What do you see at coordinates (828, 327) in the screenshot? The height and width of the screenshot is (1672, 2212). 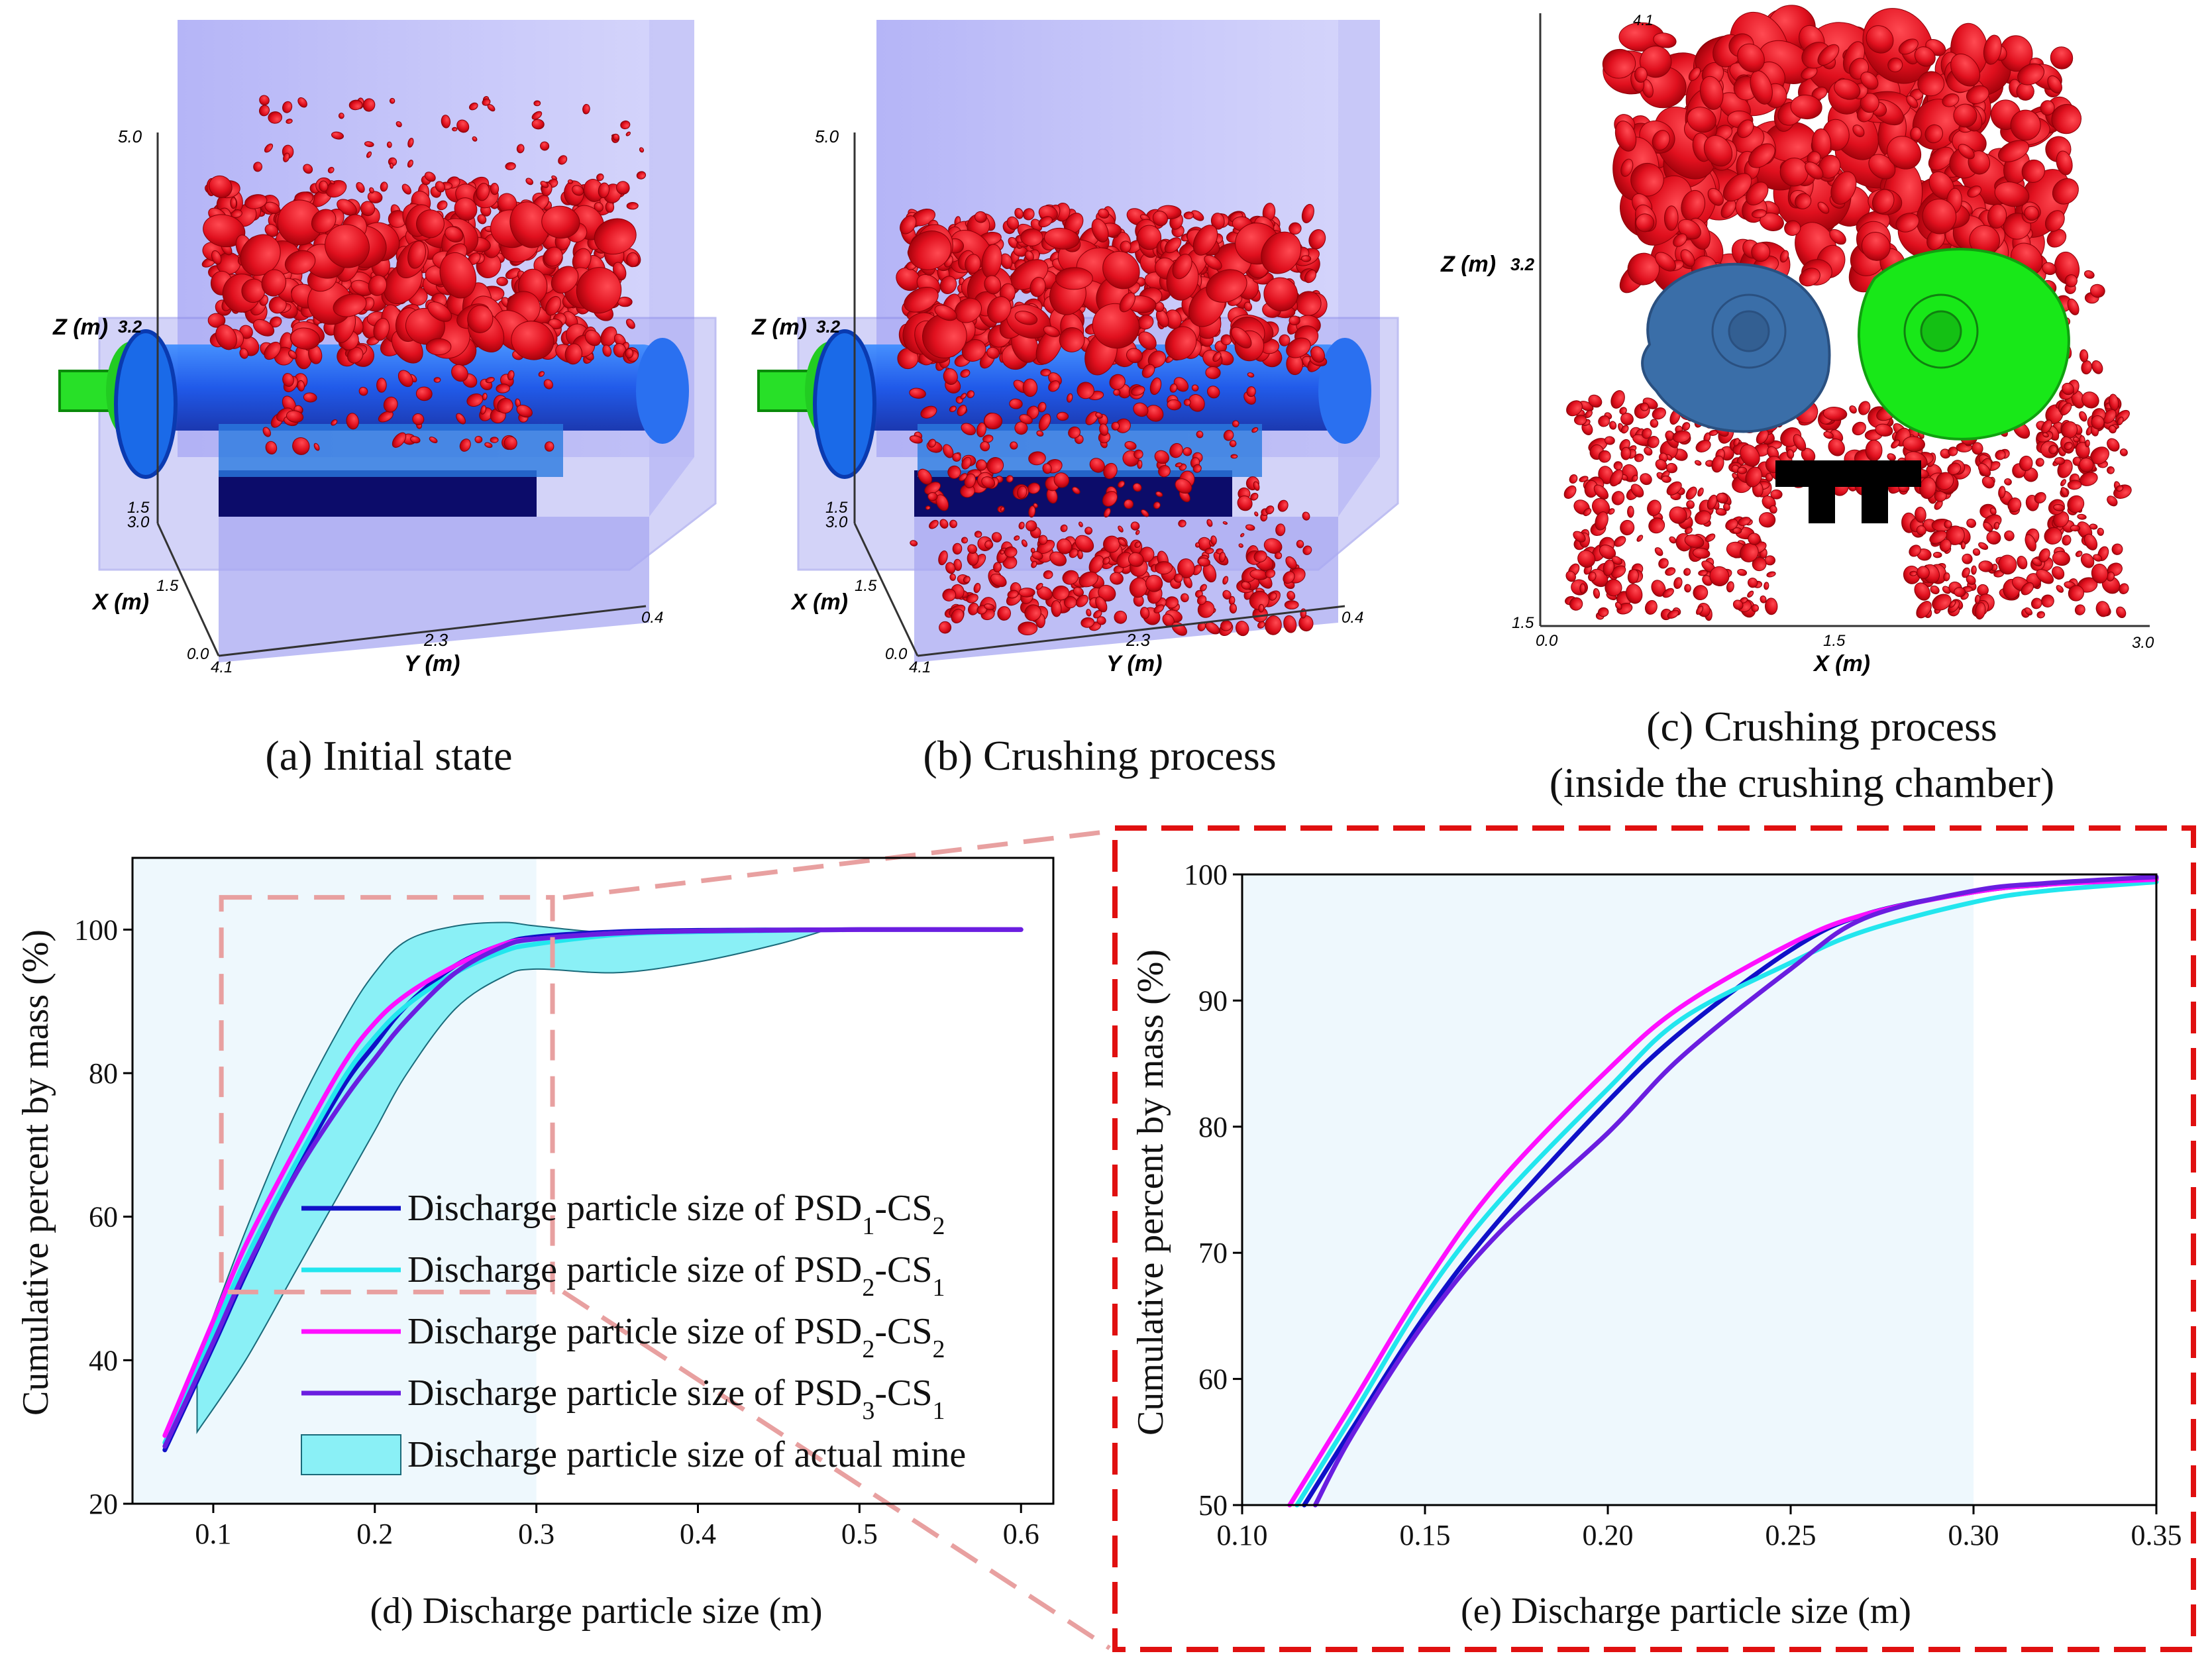 I see `tick-label: 3.2` at bounding box center [828, 327].